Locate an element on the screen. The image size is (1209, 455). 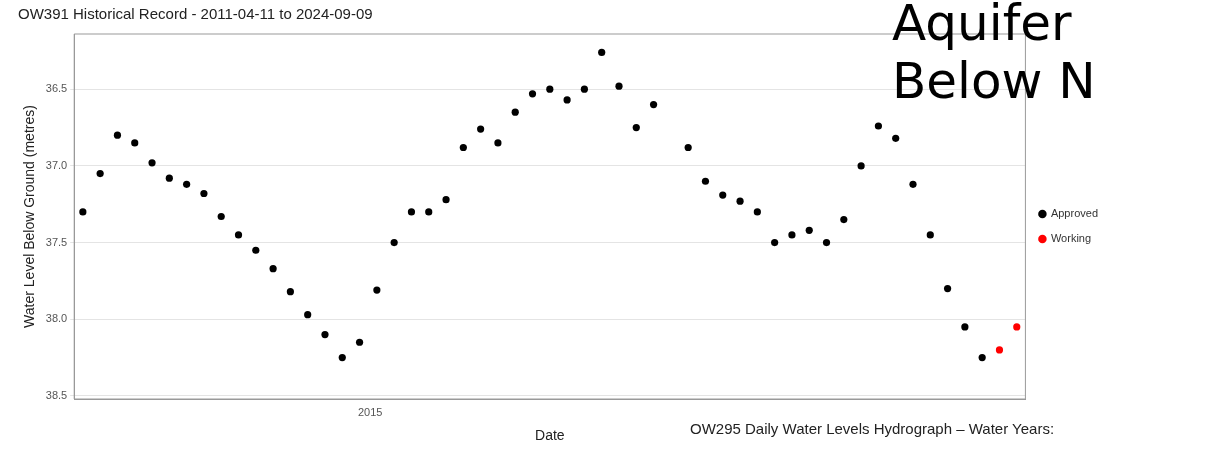
legend-label: Approved is located at coordinates (1074, 213).